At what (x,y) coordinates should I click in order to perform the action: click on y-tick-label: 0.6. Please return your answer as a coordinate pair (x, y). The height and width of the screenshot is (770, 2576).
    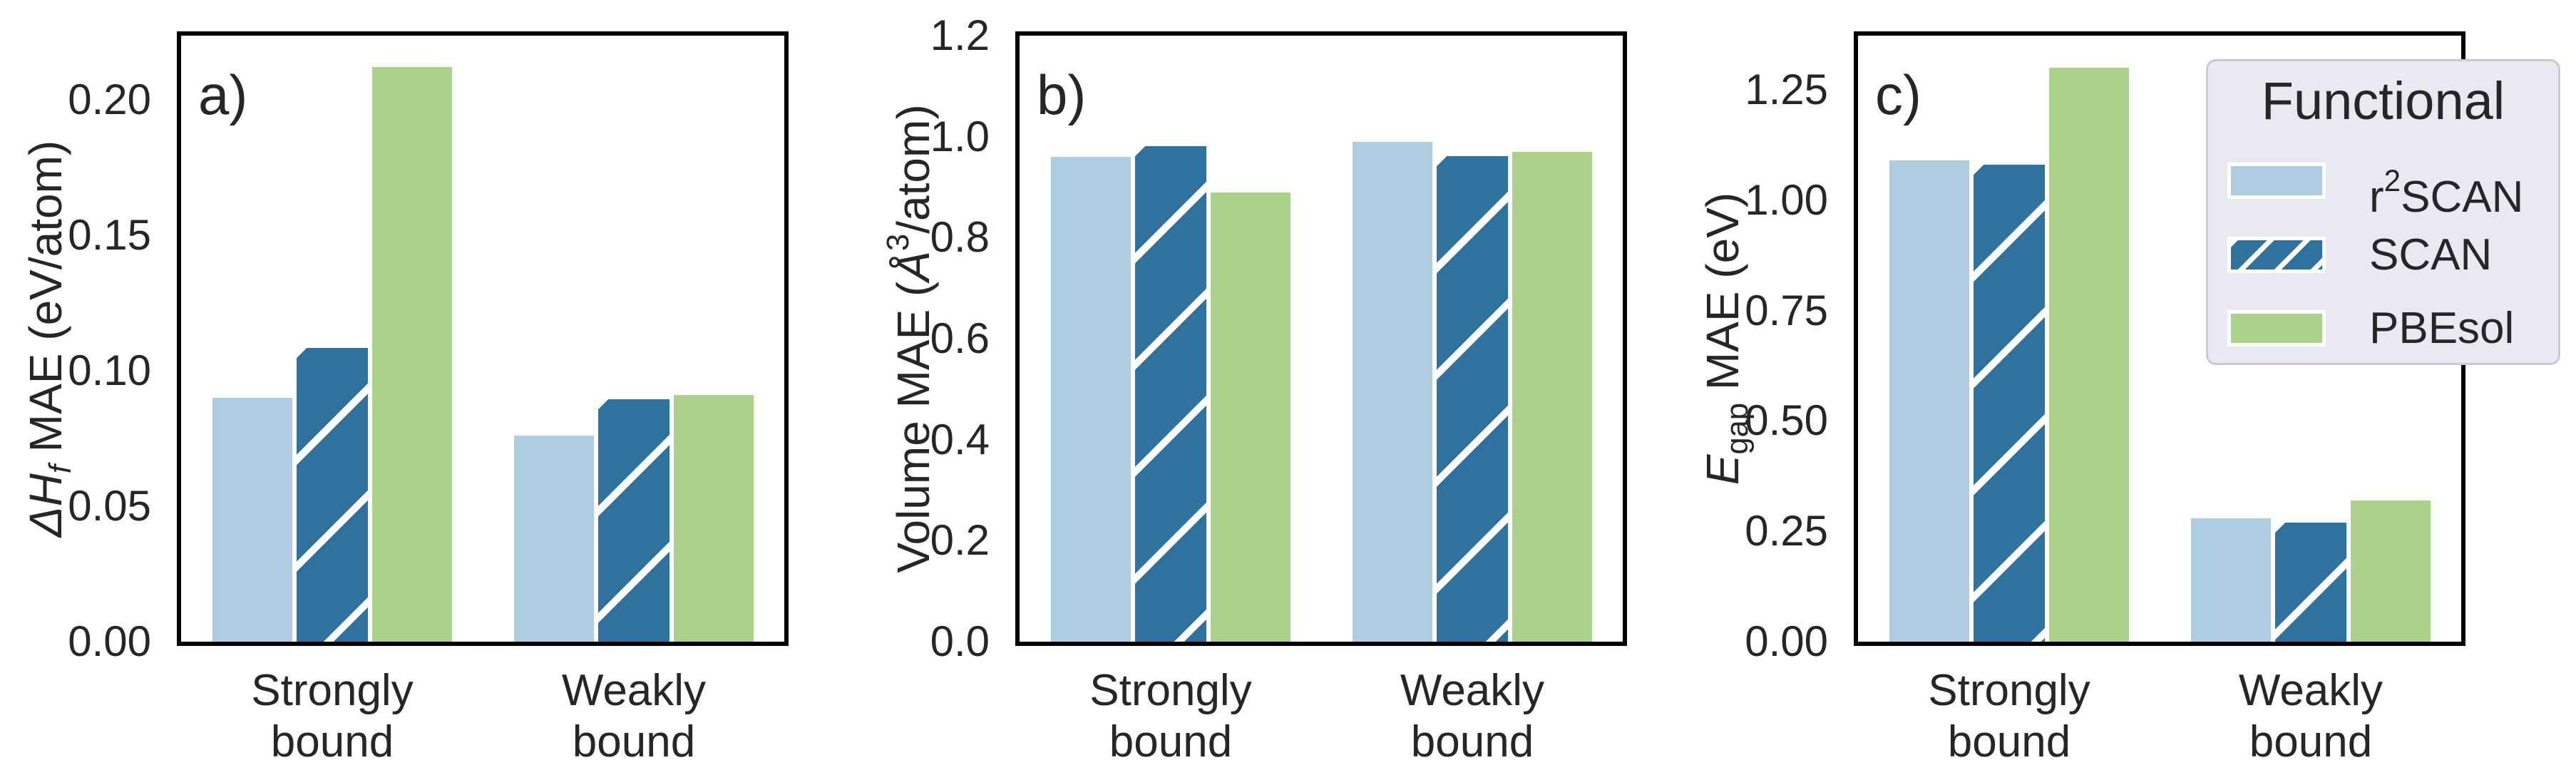
    Looking at the image, I should click on (960, 338).